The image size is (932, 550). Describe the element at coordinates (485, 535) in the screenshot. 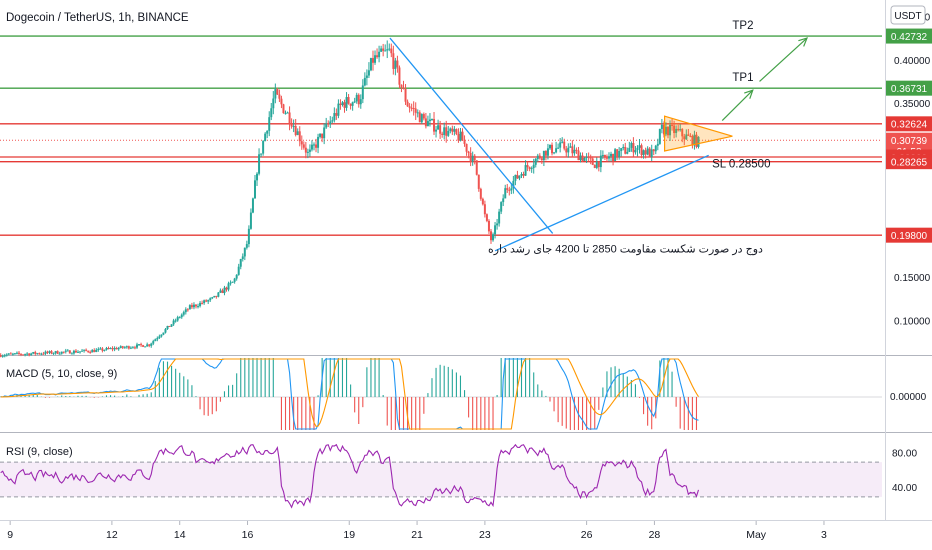

I see `time-tick-6: 23` at that location.